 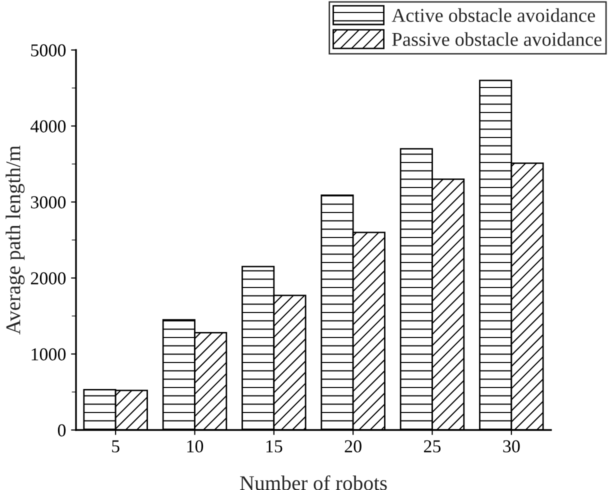 What do you see at coordinates (48, 278) in the screenshot?
I see `y-tick-label: 2000` at bounding box center [48, 278].